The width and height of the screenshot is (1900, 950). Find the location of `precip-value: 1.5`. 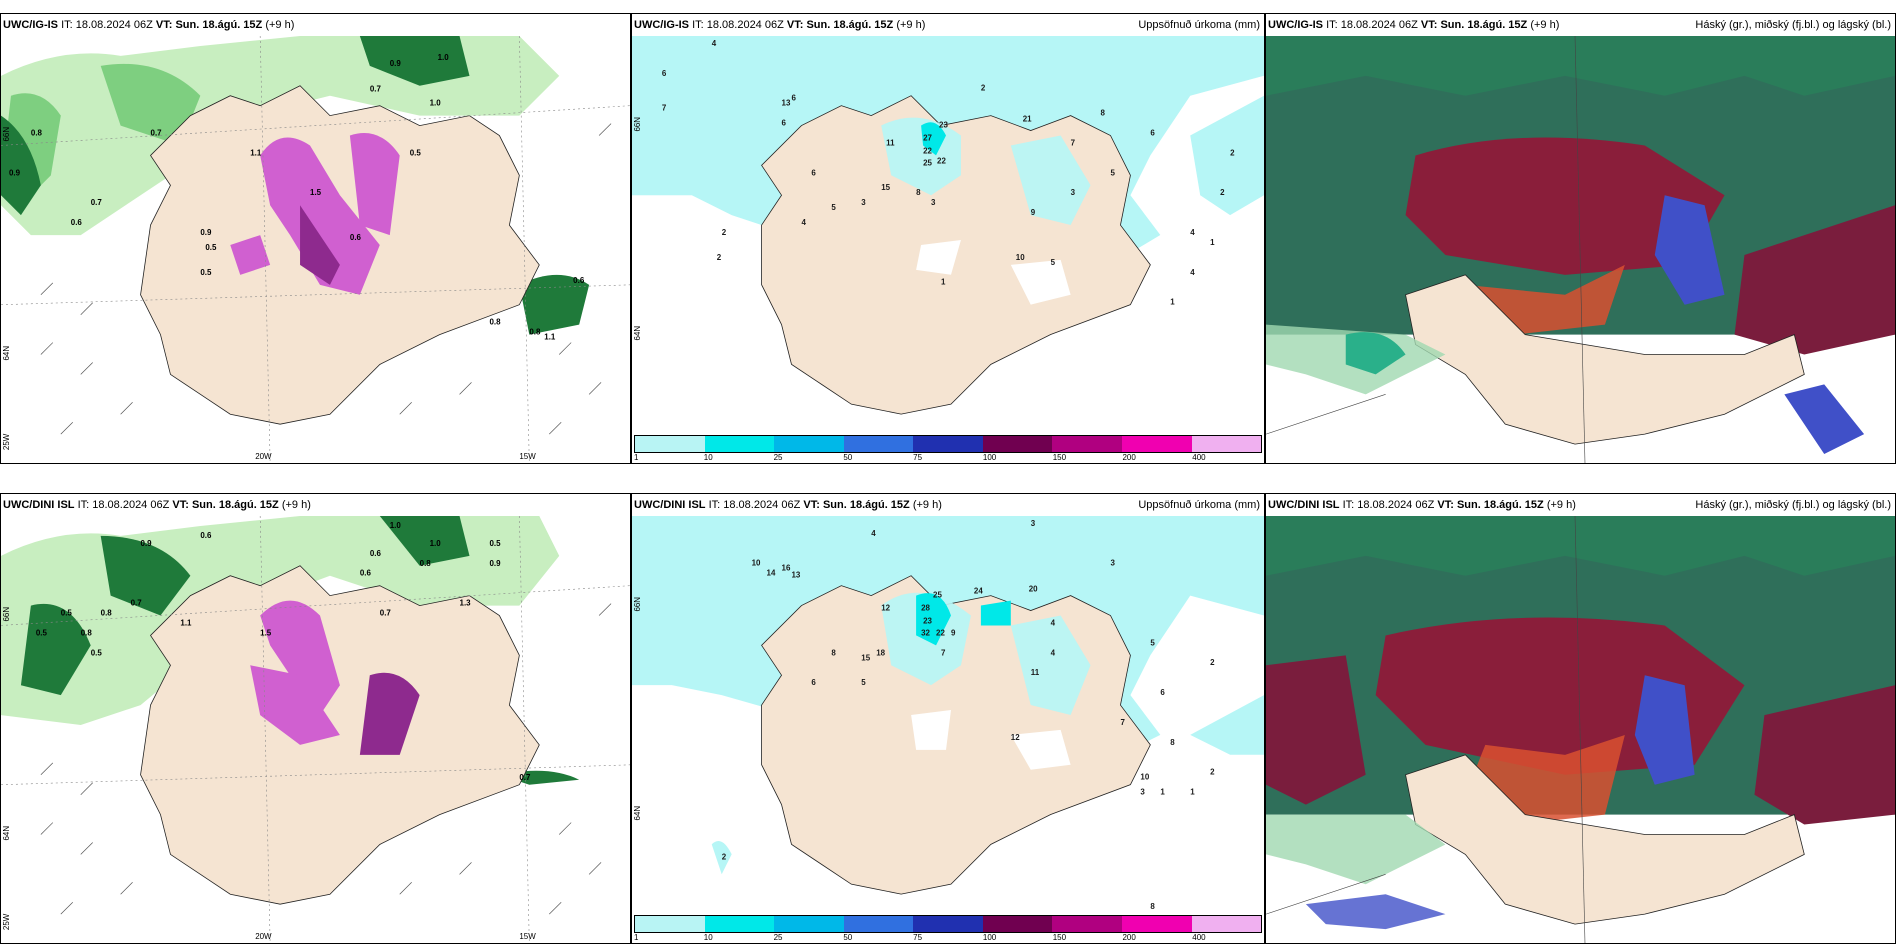

precip-value: 1.5 is located at coordinates (266, 632).